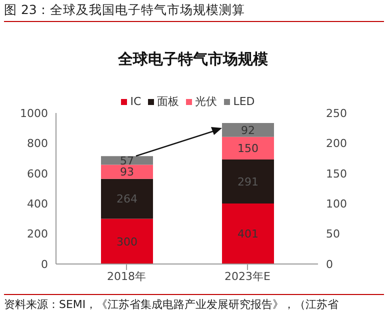 This screenshot has width=386, height=321. Describe the element at coordinates (336, 204) in the screenshot. I see `y2-tick-label: 100` at that location.